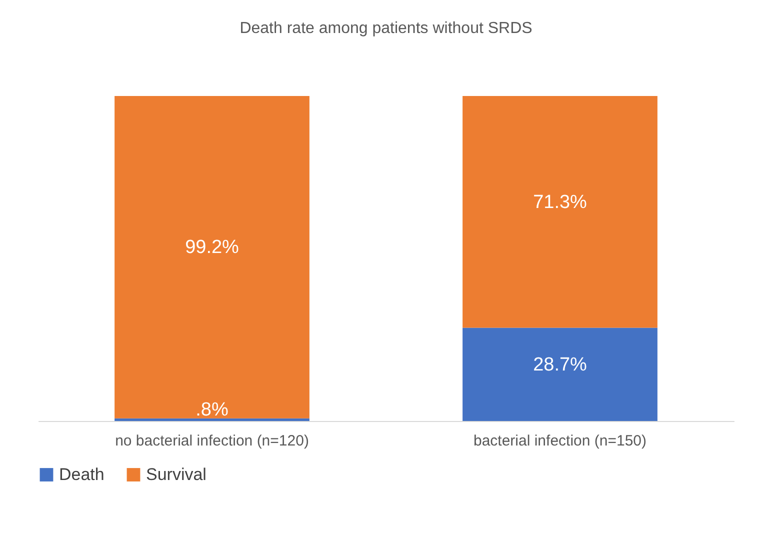  I want to click on x-tick-label: bacterial infection (n=150), so click(560, 441).